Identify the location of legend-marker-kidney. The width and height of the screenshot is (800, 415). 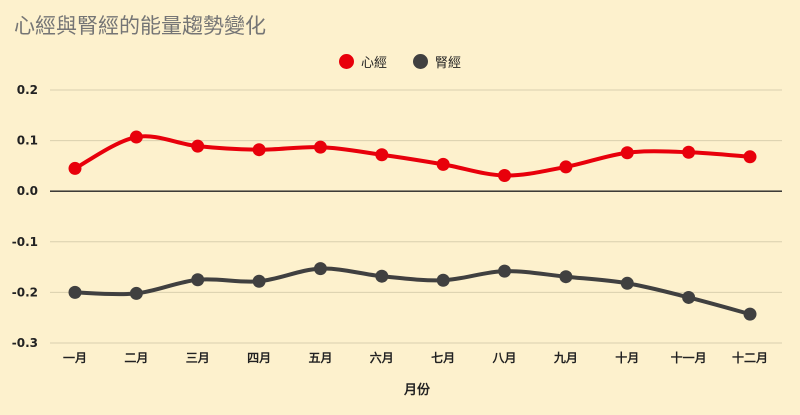
(420, 61).